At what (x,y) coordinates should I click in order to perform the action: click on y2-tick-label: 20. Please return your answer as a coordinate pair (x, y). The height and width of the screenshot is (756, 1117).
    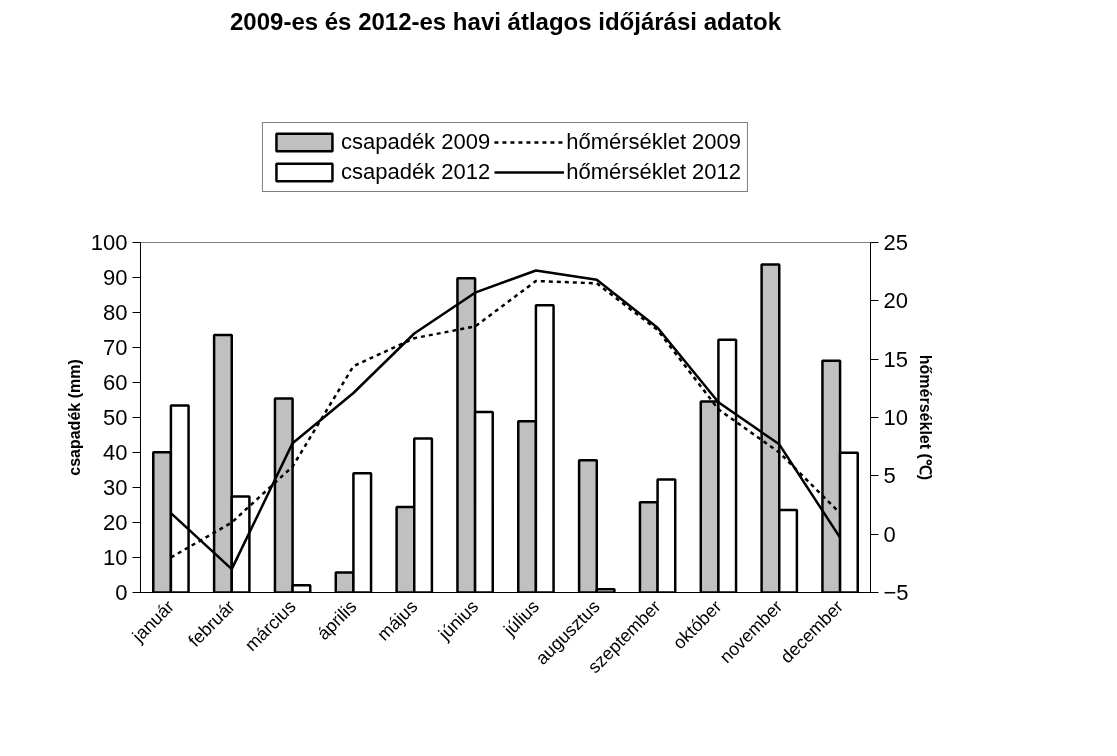
    Looking at the image, I should click on (895, 301).